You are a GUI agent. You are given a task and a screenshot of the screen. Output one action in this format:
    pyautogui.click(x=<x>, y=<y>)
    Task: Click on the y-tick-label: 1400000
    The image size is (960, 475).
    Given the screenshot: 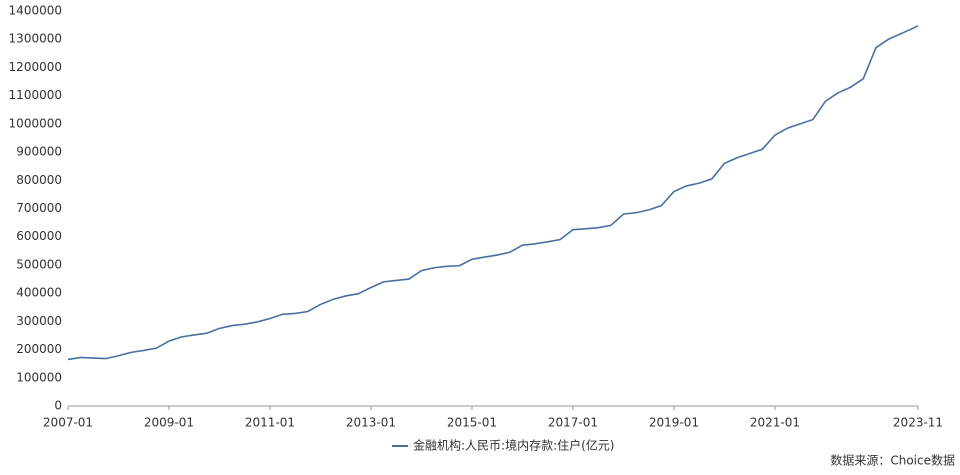 What is the action you would take?
    pyautogui.click(x=35, y=11)
    